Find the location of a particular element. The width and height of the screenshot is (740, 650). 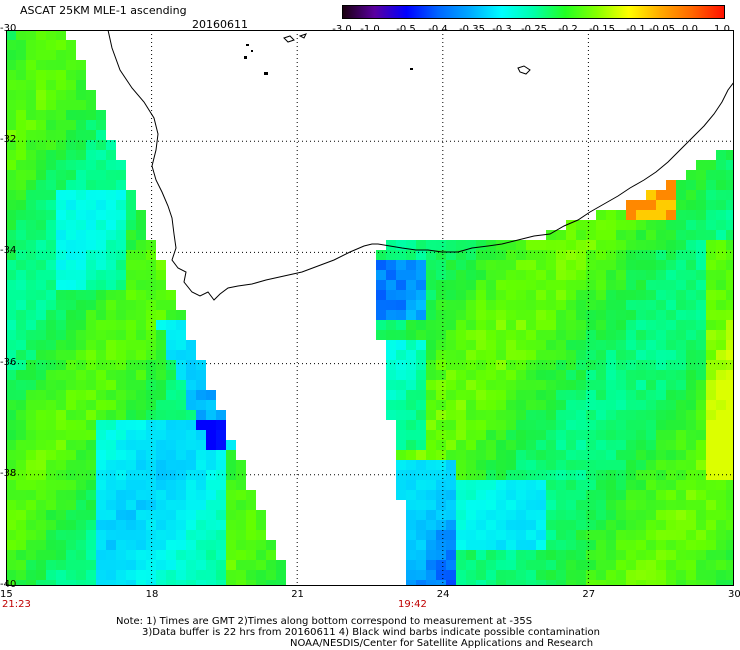

latitude-label: -38 is located at coordinates (8, 473).